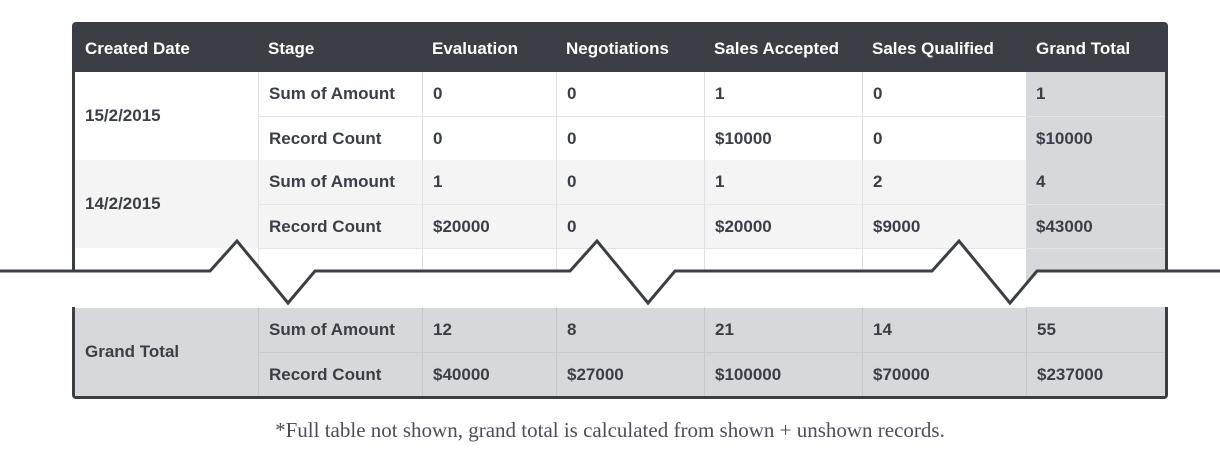  Describe the element at coordinates (475, 48) in the screenshot. I see `header-evaluation: Evaluation` at that location.